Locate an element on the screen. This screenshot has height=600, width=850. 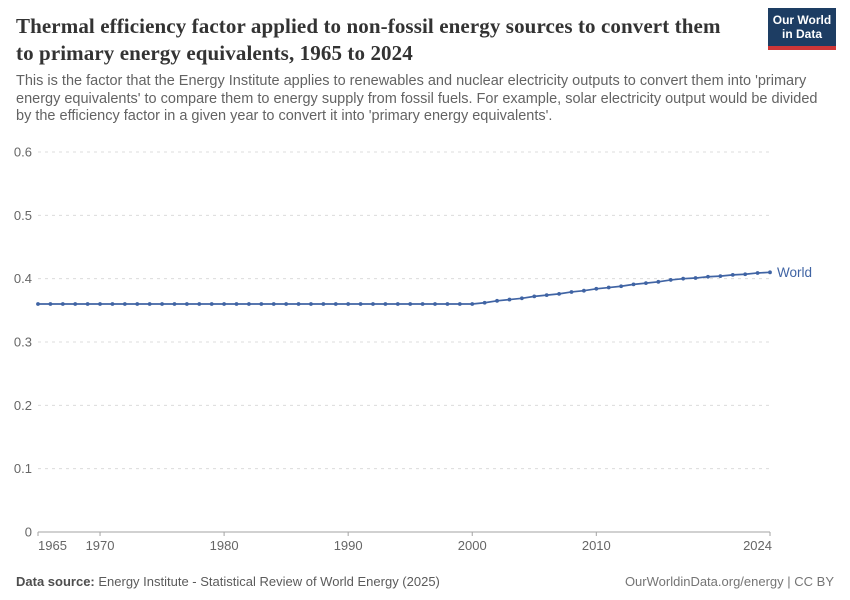
owid-logo-line1: Our World is located at coordinates (802, 20).